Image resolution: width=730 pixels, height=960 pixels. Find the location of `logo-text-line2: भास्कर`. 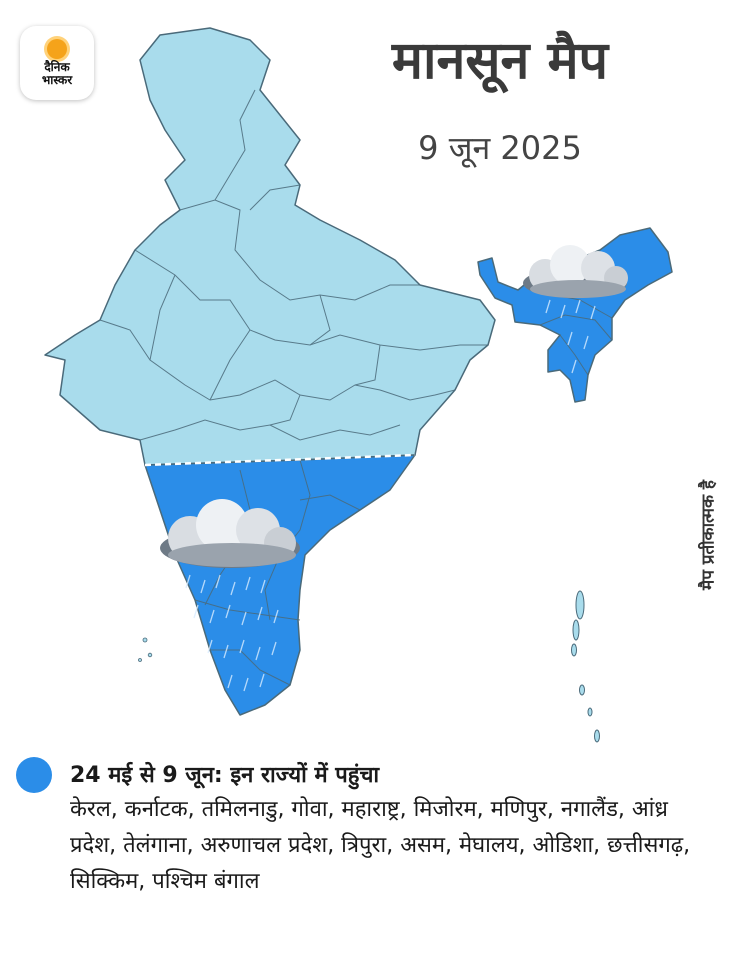

logo-text-line2: भास्कर is located at coordinates (57, 80).